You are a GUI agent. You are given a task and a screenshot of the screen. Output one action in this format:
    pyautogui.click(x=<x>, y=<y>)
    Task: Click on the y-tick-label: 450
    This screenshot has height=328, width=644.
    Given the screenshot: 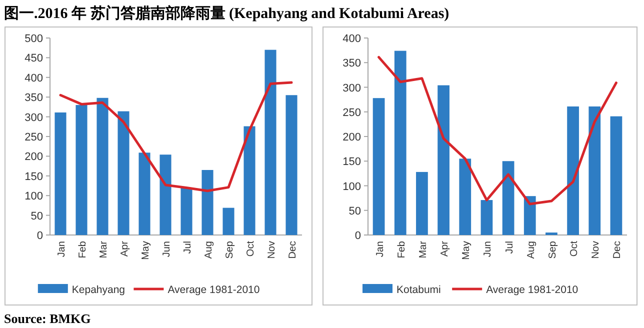 What is the action you would take?
    pyautogui.click(x=33, y=58)
    